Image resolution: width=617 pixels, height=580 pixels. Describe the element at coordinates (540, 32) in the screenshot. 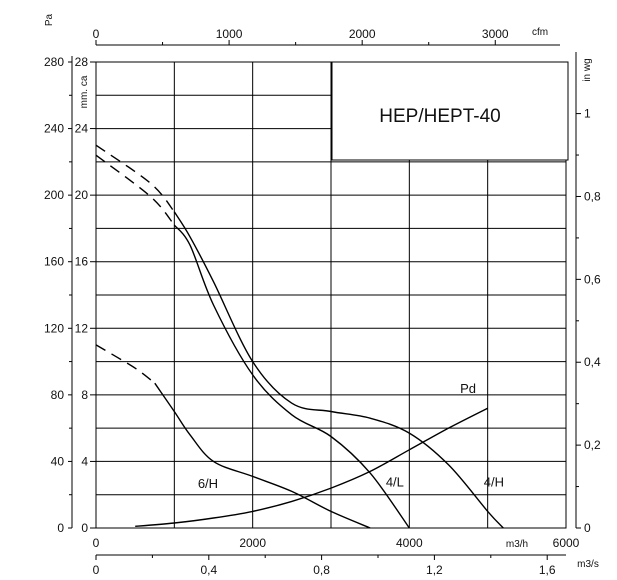

I see `cfm-unit-label: cfm` at that location.